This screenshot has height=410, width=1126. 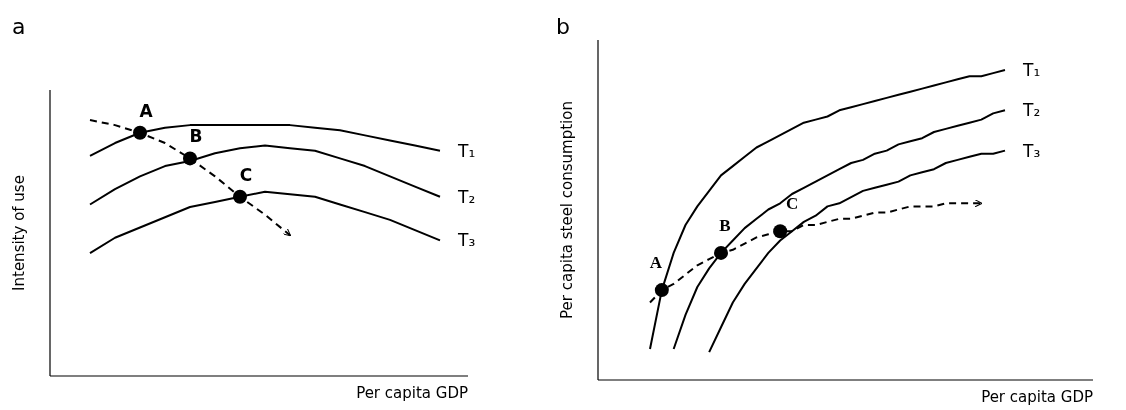 What do you see at coordinates (19, 26) in the screenshot?
I see `chart-title: a` at bounding box center [19, 26].